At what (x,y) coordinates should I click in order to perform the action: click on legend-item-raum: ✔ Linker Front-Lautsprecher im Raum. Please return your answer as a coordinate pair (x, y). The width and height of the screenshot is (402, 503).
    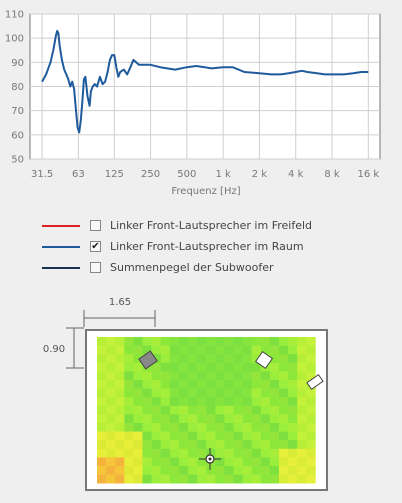
    Looking at the image, I should click on (202, 246).